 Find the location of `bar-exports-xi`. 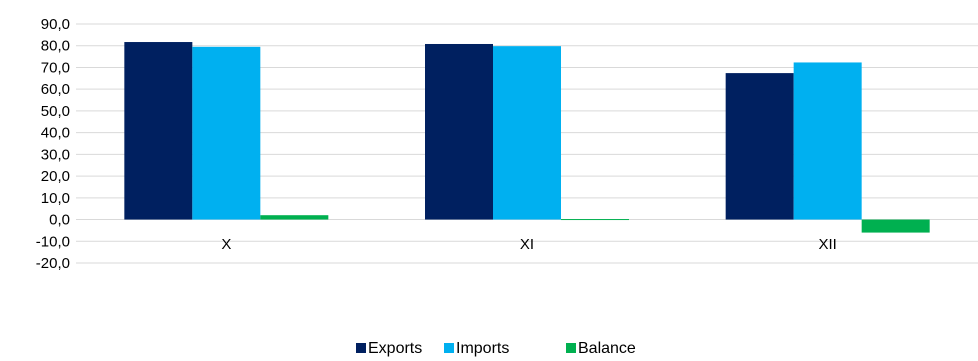

bar-exports-xi is located at coordinates (459, 131).